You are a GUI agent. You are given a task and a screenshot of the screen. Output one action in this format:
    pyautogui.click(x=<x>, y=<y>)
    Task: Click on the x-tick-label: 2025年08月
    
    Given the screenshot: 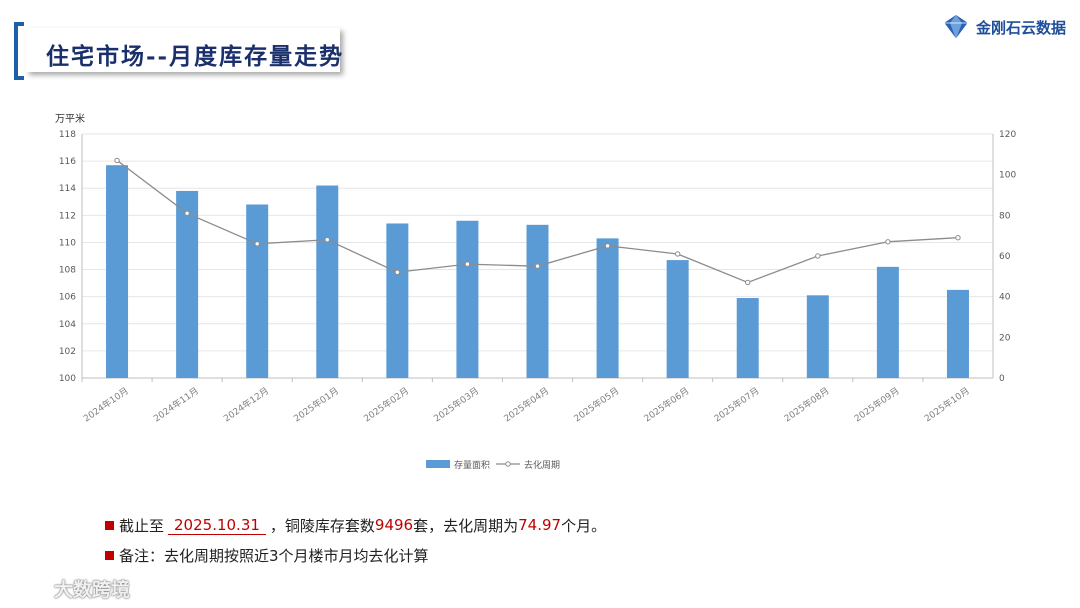 What is the action you would take?
    pyautogui.click(x=807, y=405)
    